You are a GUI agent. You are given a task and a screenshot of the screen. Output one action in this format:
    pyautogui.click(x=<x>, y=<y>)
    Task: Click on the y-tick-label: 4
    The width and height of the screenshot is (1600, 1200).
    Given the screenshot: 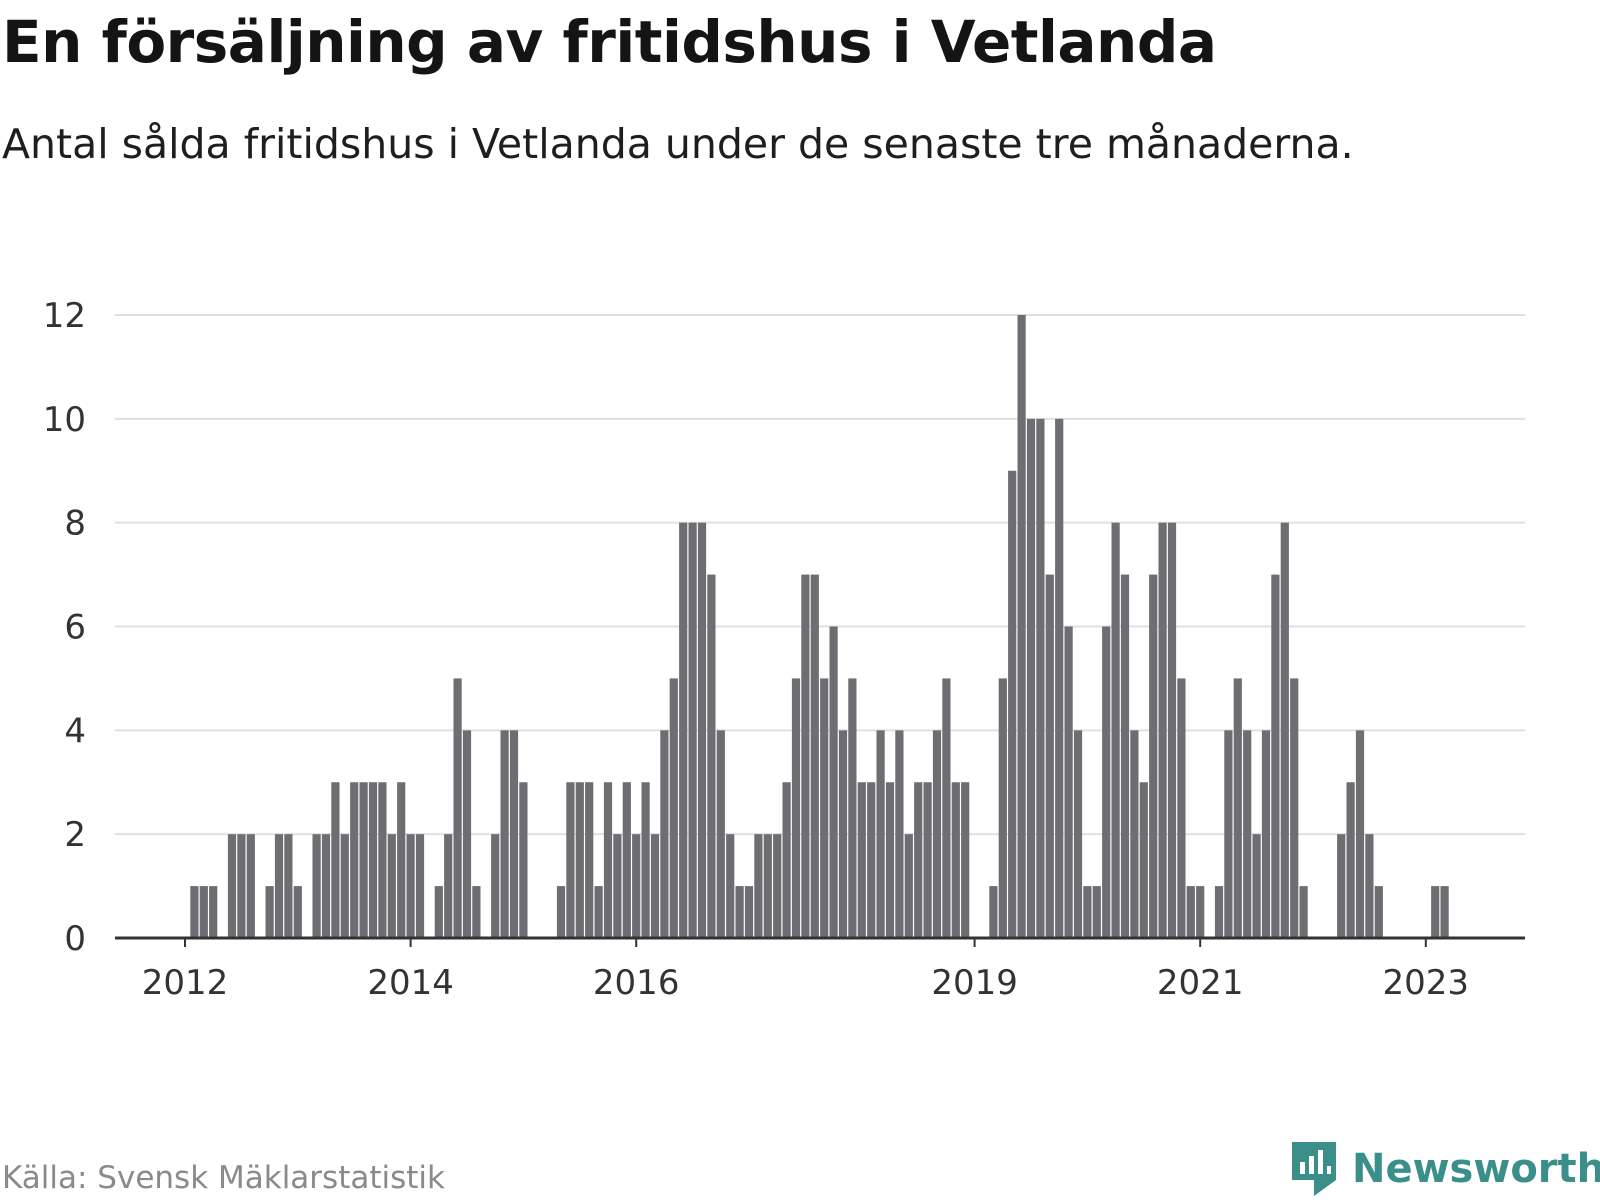 What is the action you would take?
    pyautogui.click(x=75, y=731)
    